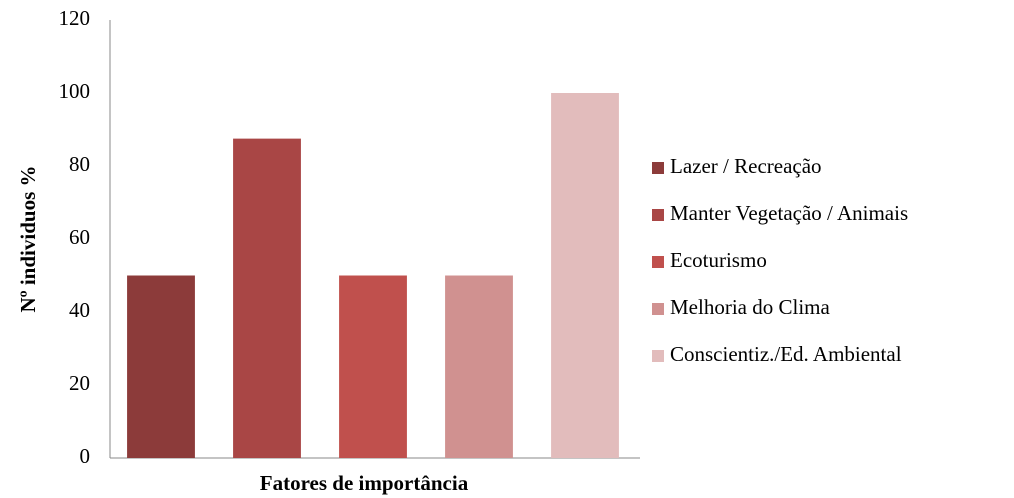 The height and width of the screenshot is (498, 1014). I want to click on y-tick-label: 80, so click(79, 164).